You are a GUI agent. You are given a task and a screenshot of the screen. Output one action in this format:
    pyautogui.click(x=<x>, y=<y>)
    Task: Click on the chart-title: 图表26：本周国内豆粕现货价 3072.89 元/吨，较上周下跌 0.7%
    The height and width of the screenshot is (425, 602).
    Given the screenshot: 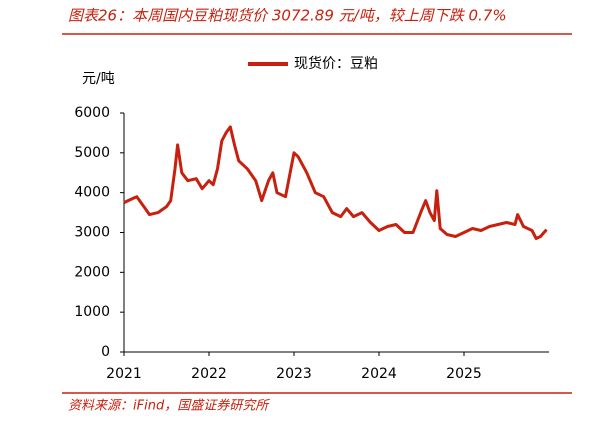 What is the action you would take?
    pyautogui.click(x=287, y=16)
    